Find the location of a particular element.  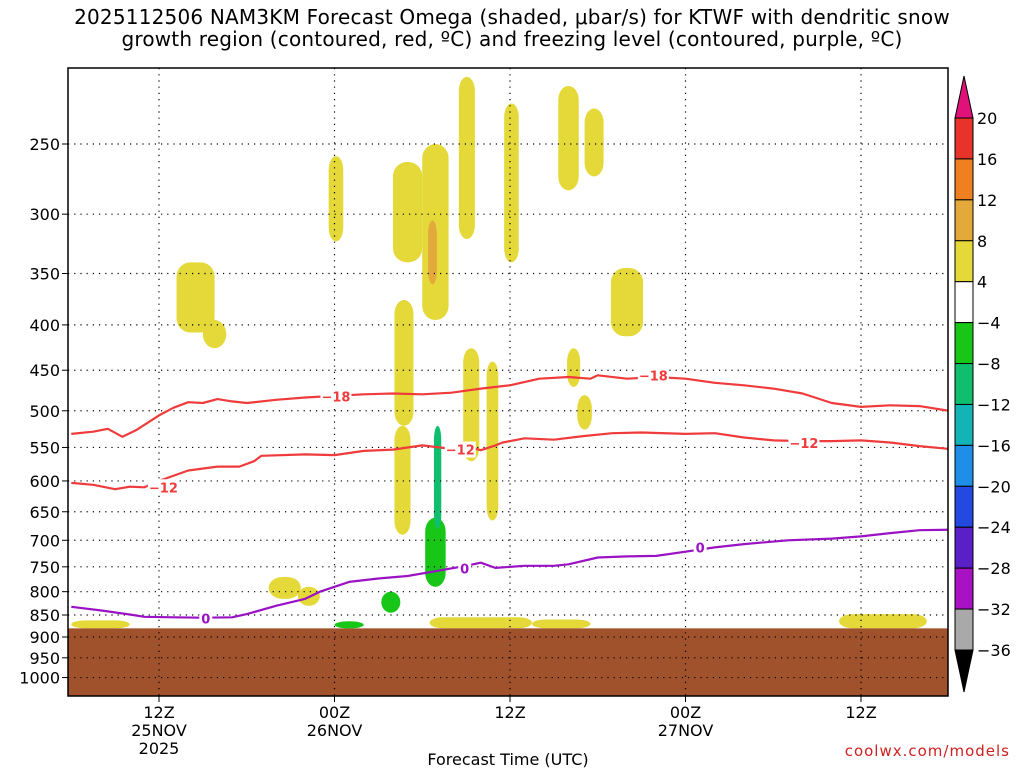

colorbar-tick-label-4: 4 is located at coordinates (982, 282).